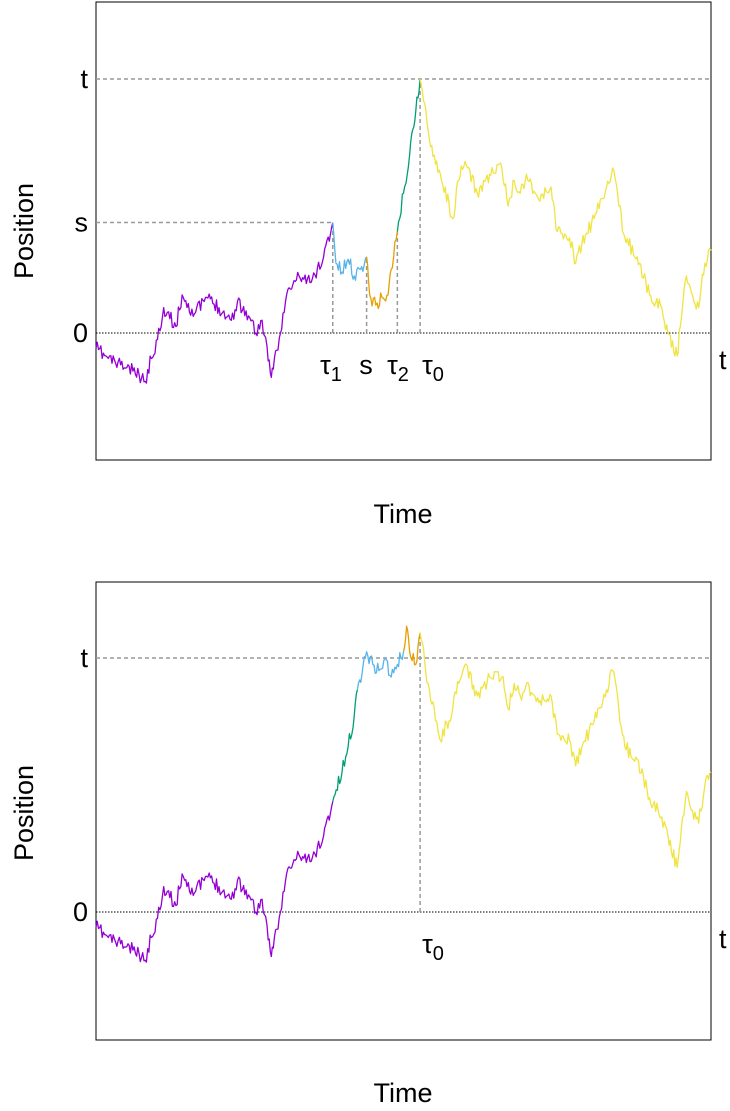 The image size is (730, 1111). Describe the element at coordinates (398, 368) in the screenshot. I see `marker-label: τ2` at that location.